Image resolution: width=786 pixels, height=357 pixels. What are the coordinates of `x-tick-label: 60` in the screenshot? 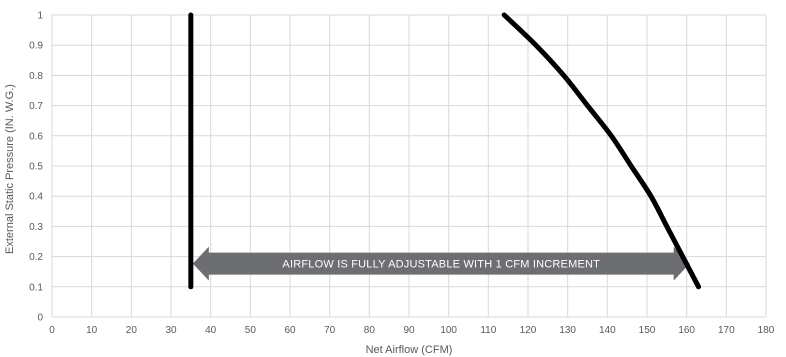 It's located at (290, 330).